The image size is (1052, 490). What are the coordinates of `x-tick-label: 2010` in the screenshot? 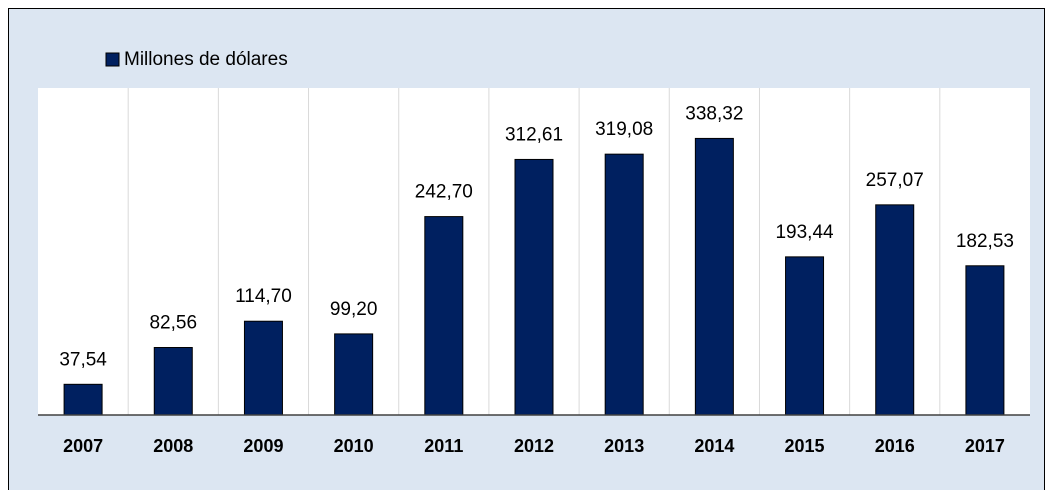 It's located at (354, 446).